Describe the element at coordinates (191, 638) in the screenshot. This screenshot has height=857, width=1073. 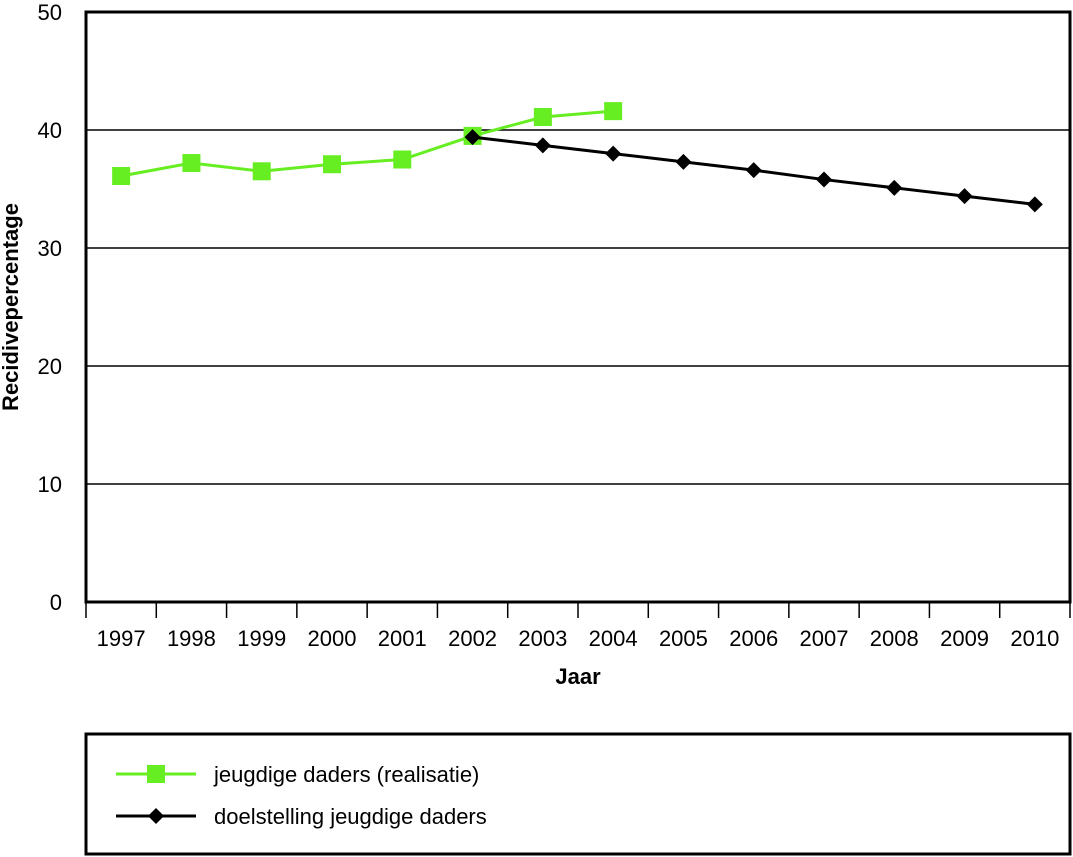
I see `x-tick-label: 1998` at that location.